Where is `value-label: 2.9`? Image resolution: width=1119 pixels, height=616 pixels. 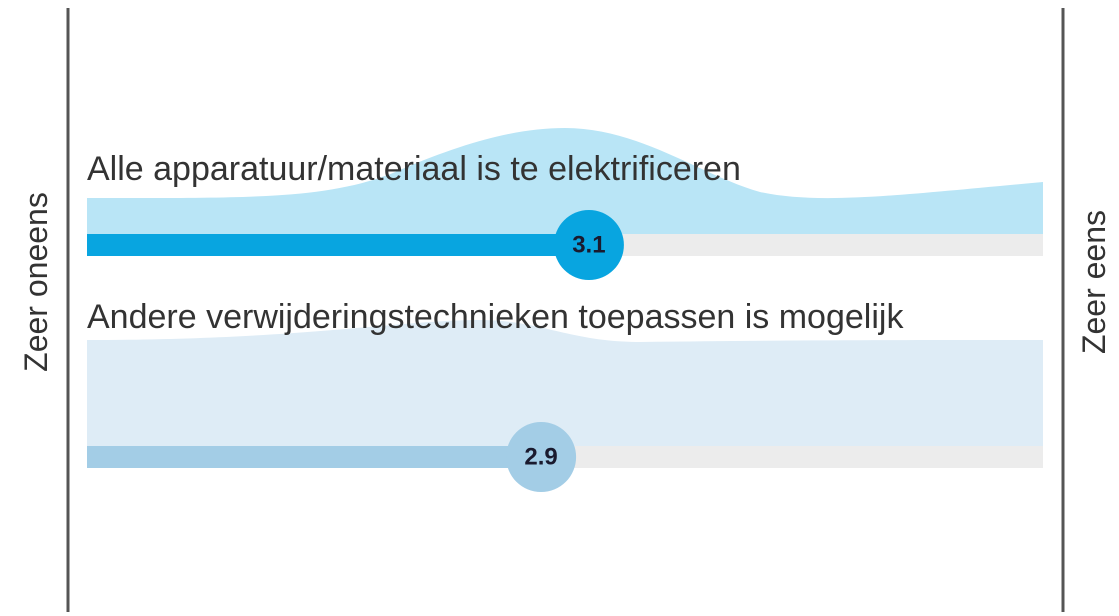
value-label: 2.9 is located at coordinates (540, 457).